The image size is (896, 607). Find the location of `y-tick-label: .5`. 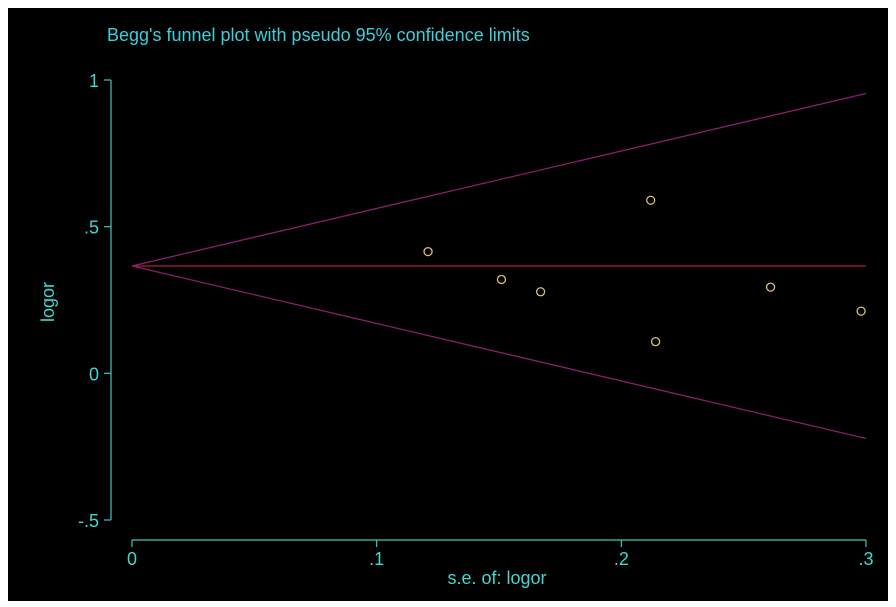

y-tick-label: .5 is located at coordinates (91, 228).